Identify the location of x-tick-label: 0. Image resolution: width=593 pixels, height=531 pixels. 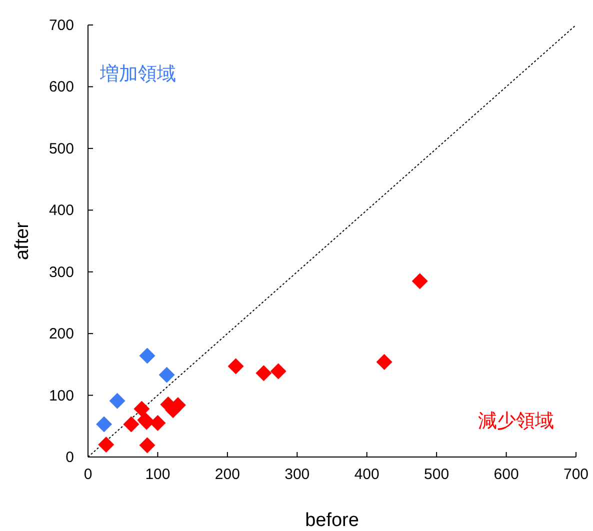
(88, 474).